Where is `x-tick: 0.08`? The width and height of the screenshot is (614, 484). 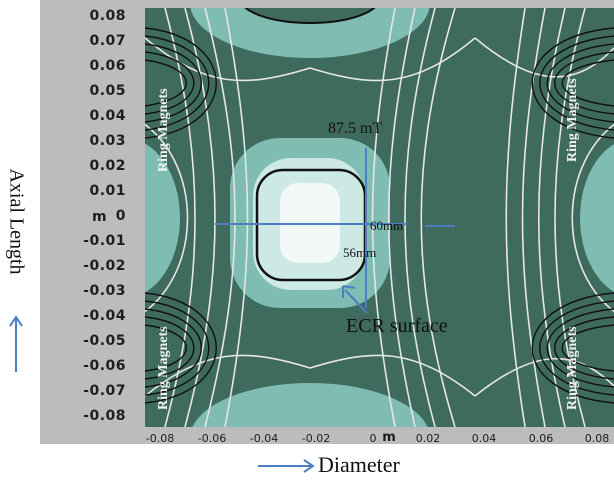 x-tick: 0.08 is located at coordinates (597, 438).